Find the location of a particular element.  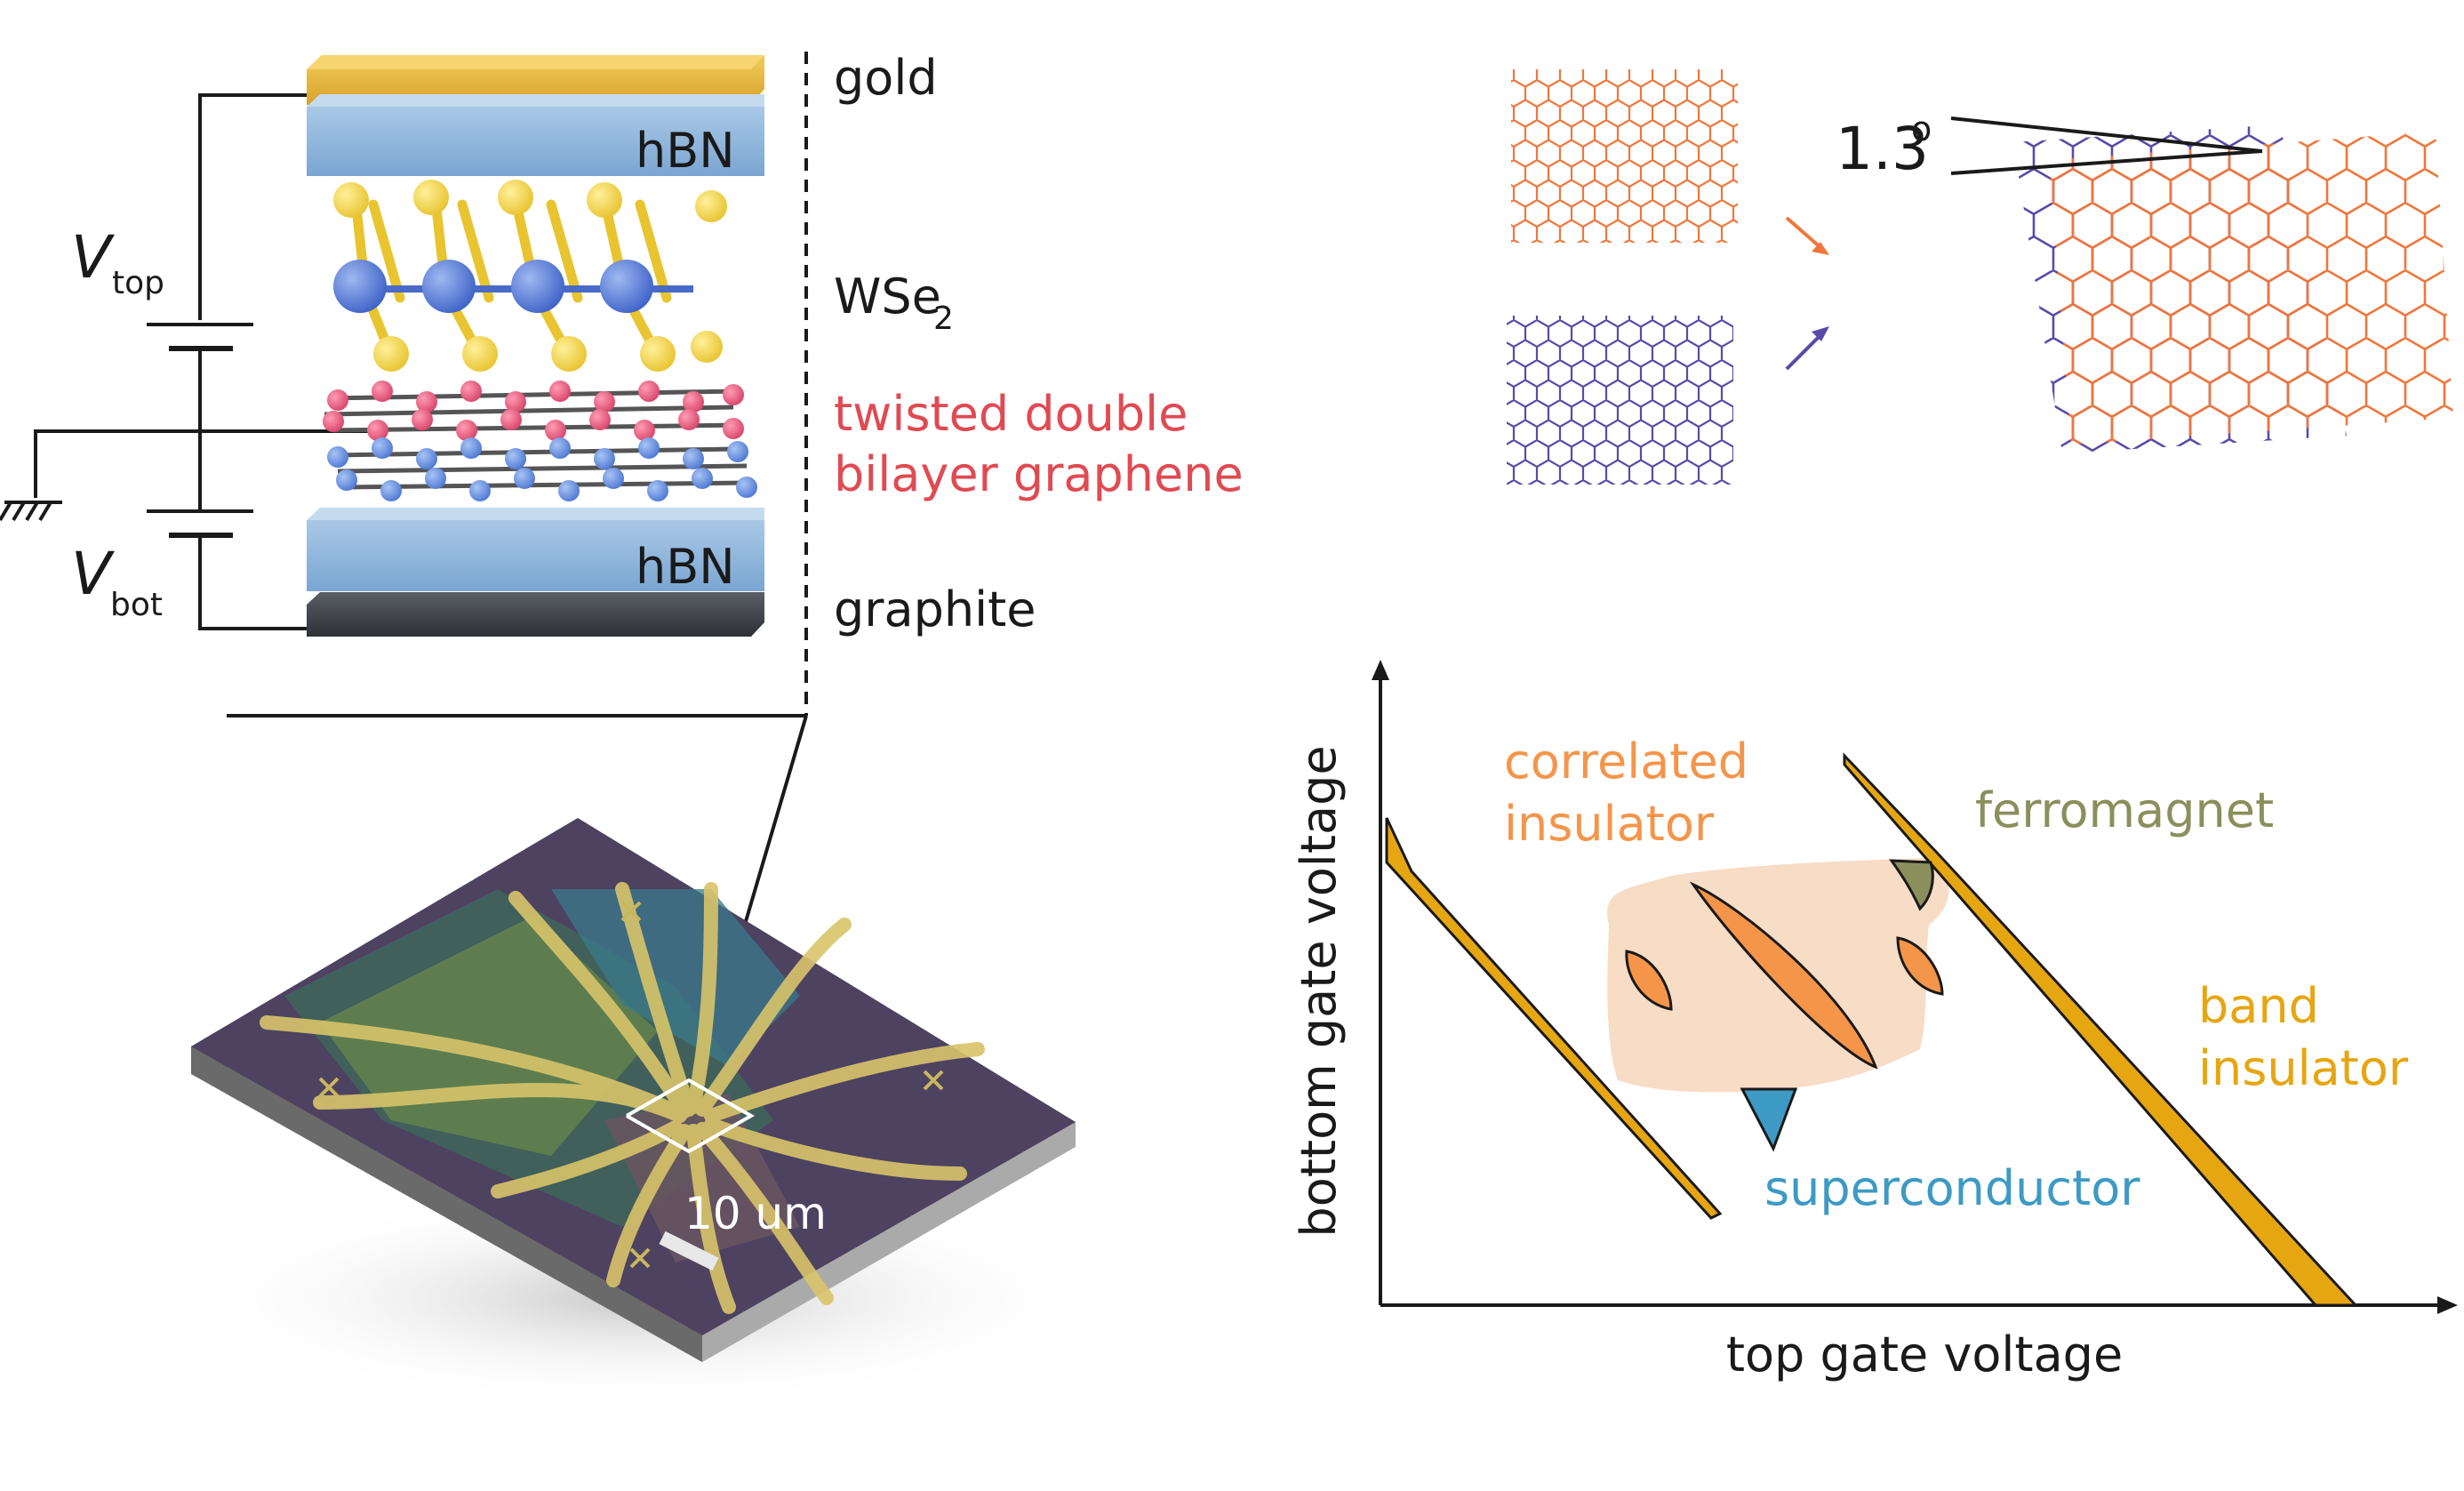

v-top-label: V top is located at coordinates (117, 262).